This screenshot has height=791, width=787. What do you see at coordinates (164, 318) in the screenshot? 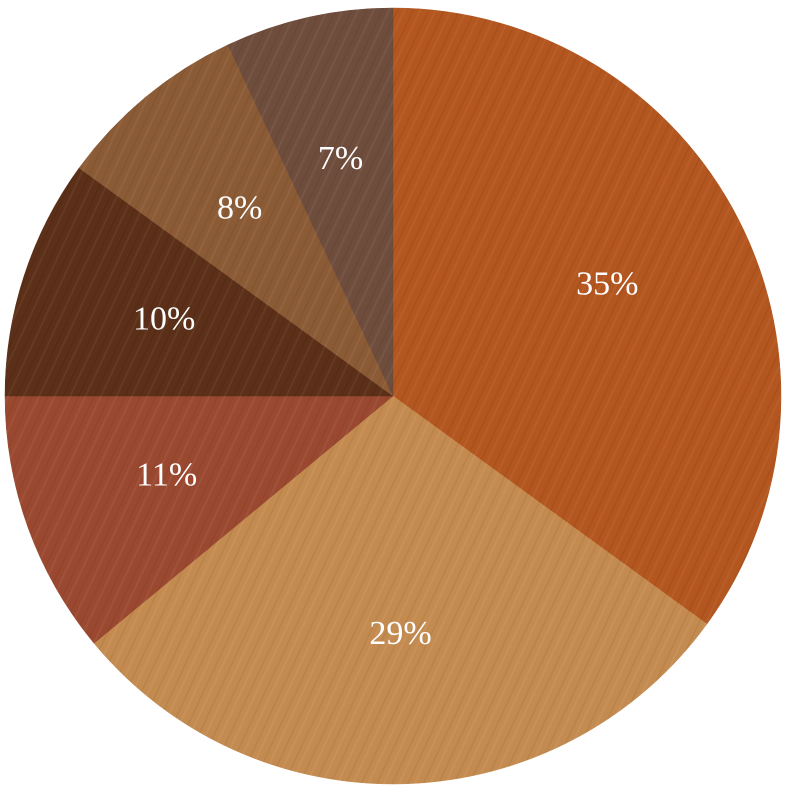
I see `data-label: 10%` at bounding box center [164, 318].